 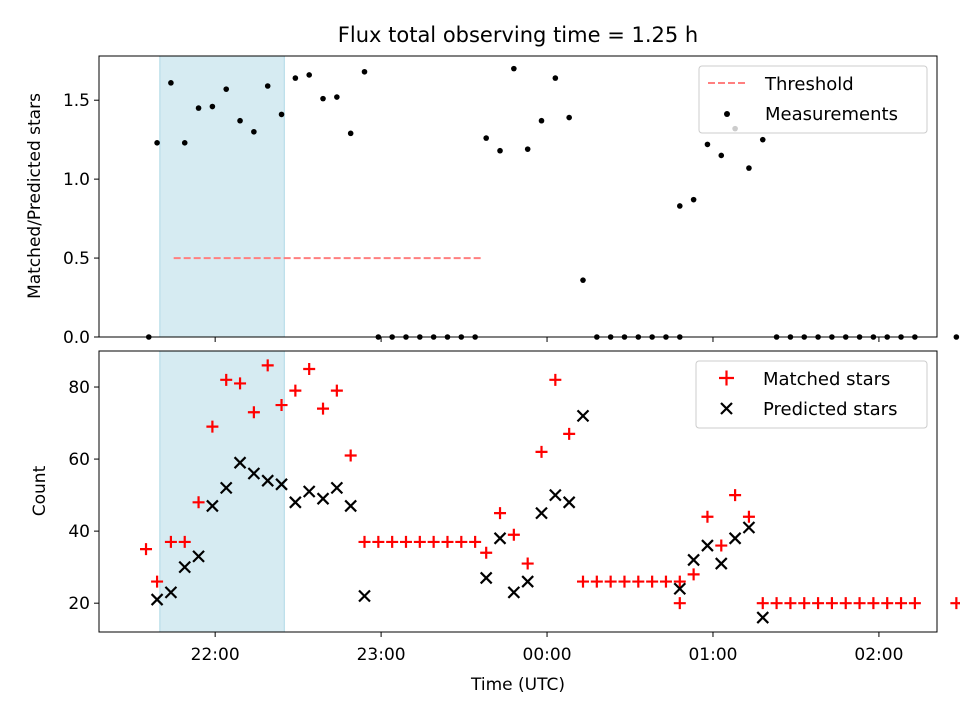 I want to click on legend-matched-label: Matched stars, so click(x=826, y=379).